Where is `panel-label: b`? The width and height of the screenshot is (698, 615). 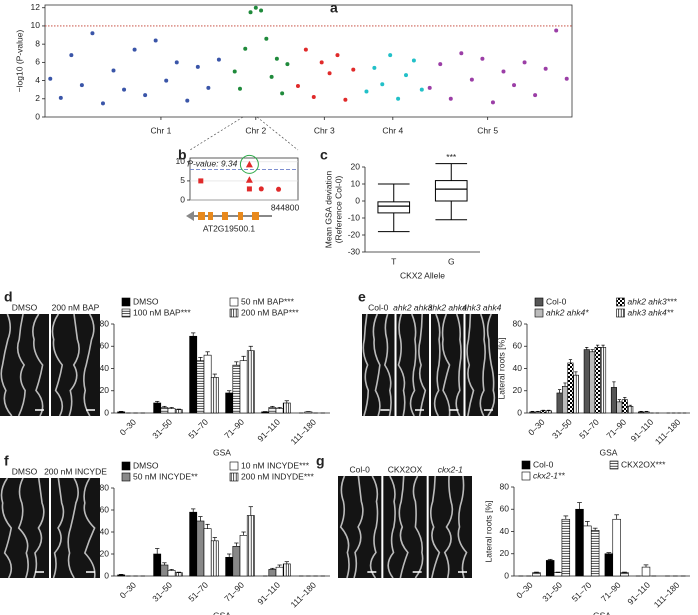 panel-label: b is located at coordinates (182, 155).